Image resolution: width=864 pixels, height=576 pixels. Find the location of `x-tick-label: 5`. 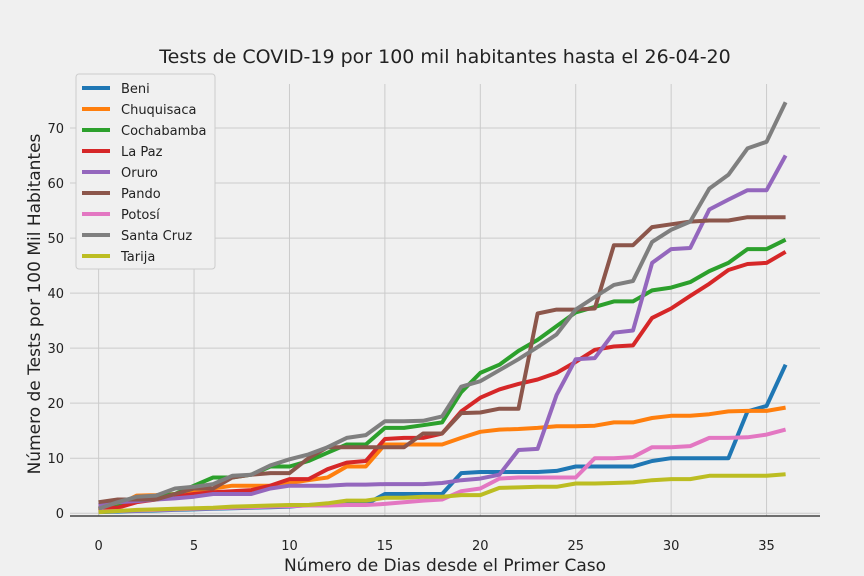

x-tick-label: 5 is located at coordinates (194, 546).